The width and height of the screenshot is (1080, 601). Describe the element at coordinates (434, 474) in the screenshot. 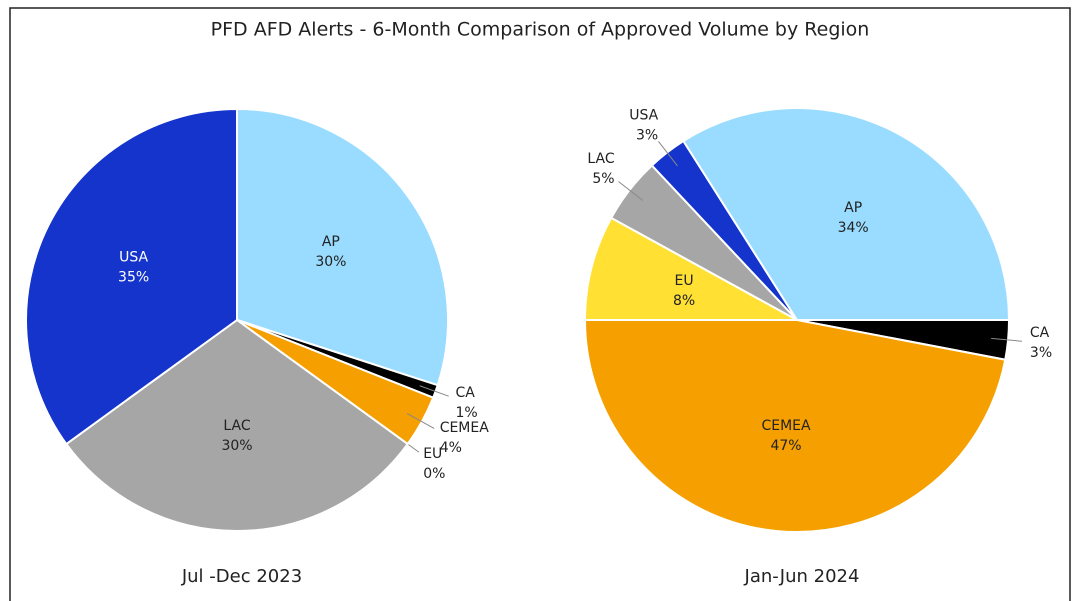

I see `slice-value-label: 0%` at that location.